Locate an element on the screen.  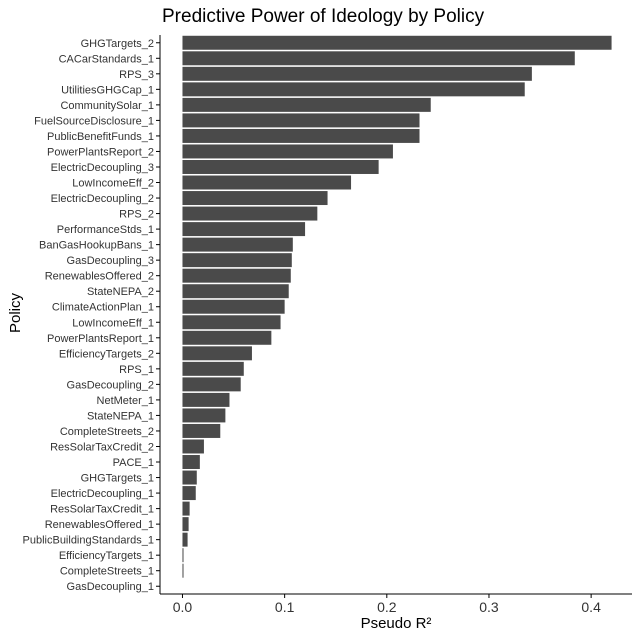
y-tick-label: RPS_2 is located at coordinates (136, 215).